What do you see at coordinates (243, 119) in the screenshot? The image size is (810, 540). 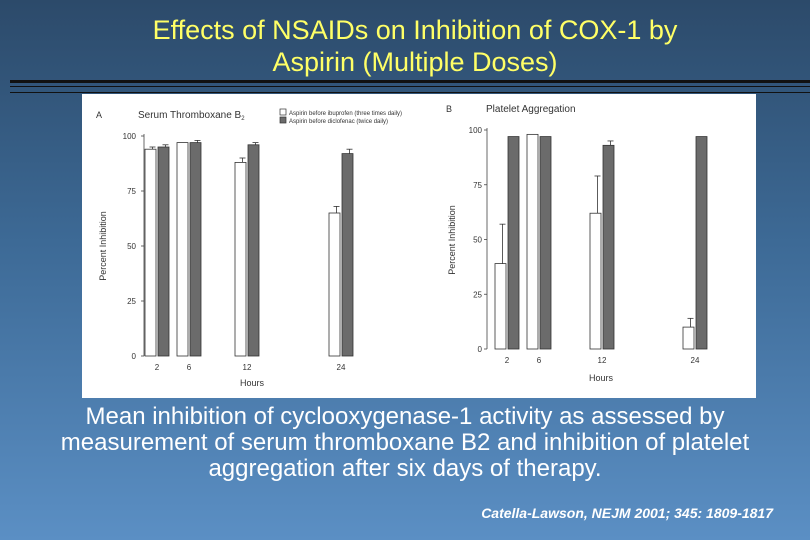 I see `panel-title-subscript: 2` at bounding box center [243, 119].